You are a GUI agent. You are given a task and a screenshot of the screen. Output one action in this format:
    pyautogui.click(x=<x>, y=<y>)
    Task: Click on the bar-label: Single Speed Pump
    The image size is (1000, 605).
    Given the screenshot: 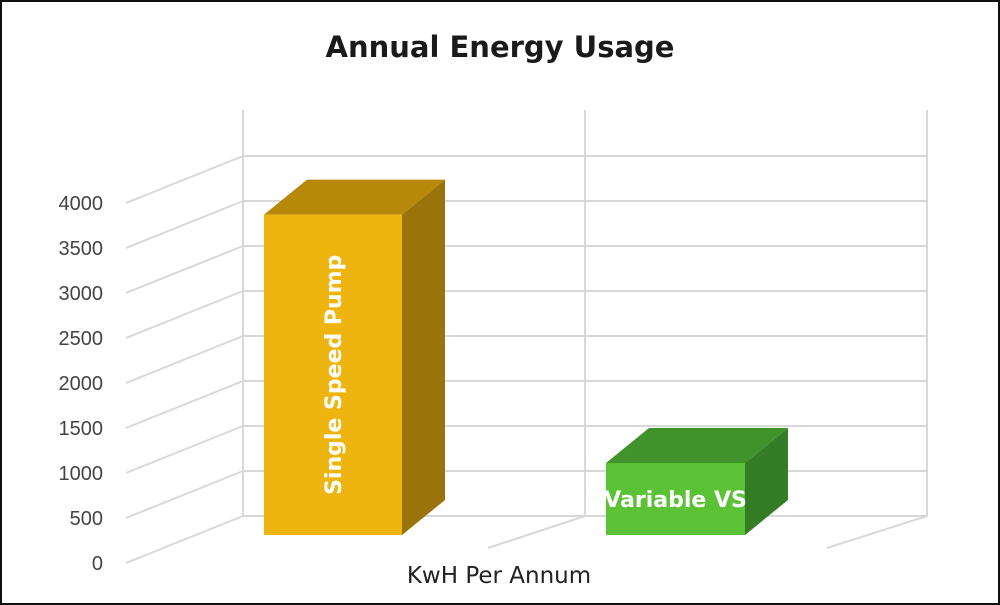 What is the action you would take?
    pyautogui.click(x=334, y=375)
    